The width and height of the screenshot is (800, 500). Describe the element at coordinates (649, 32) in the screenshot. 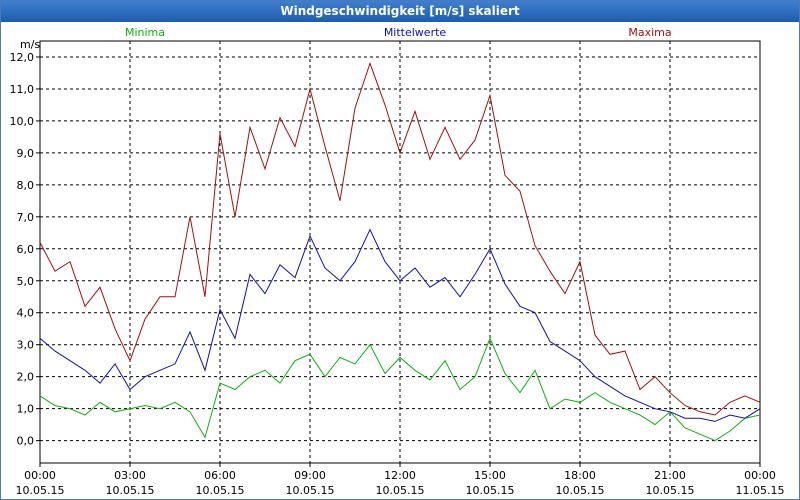

I see `legend-entry-maxima: Maxima` at that location.